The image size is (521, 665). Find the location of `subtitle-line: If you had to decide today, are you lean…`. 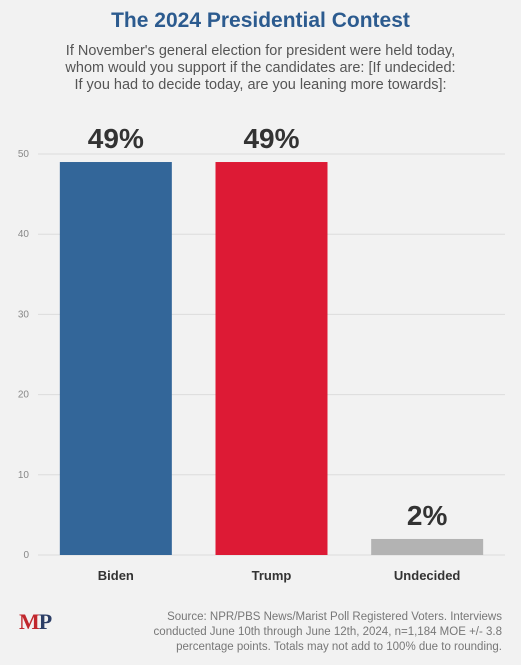

subtitle-line: If you had to decide today, are you lean… is located at coordinates (260, 85).